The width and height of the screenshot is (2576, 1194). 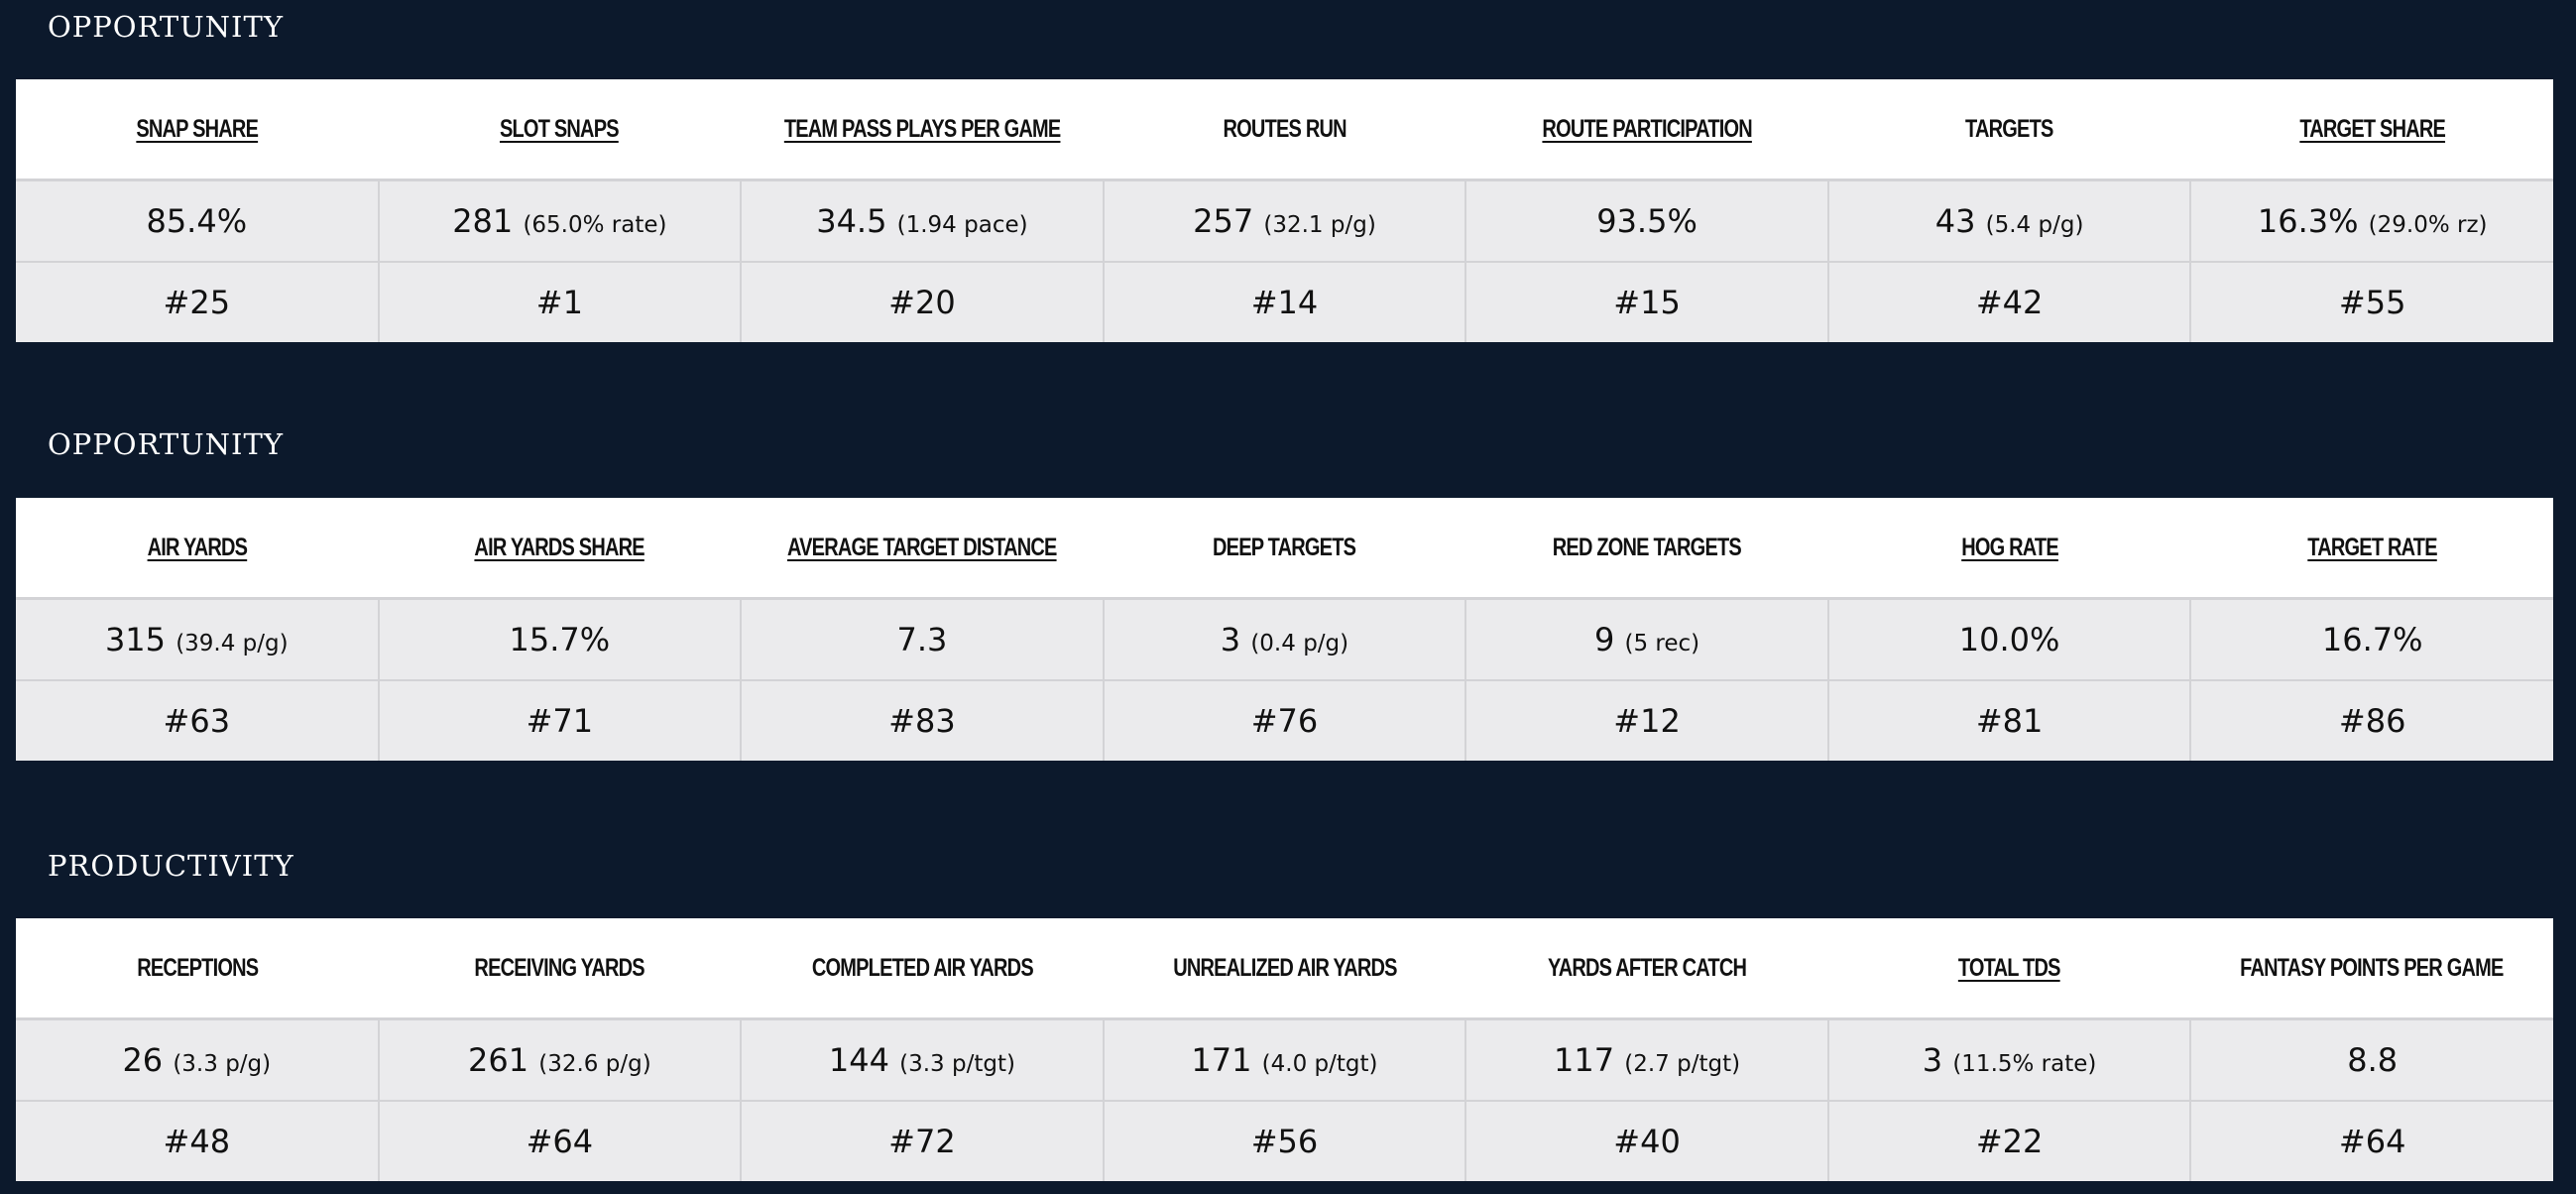 I want to click on stat-value-cell: 315 (39.4 p/g), so click(x=198, y=639).